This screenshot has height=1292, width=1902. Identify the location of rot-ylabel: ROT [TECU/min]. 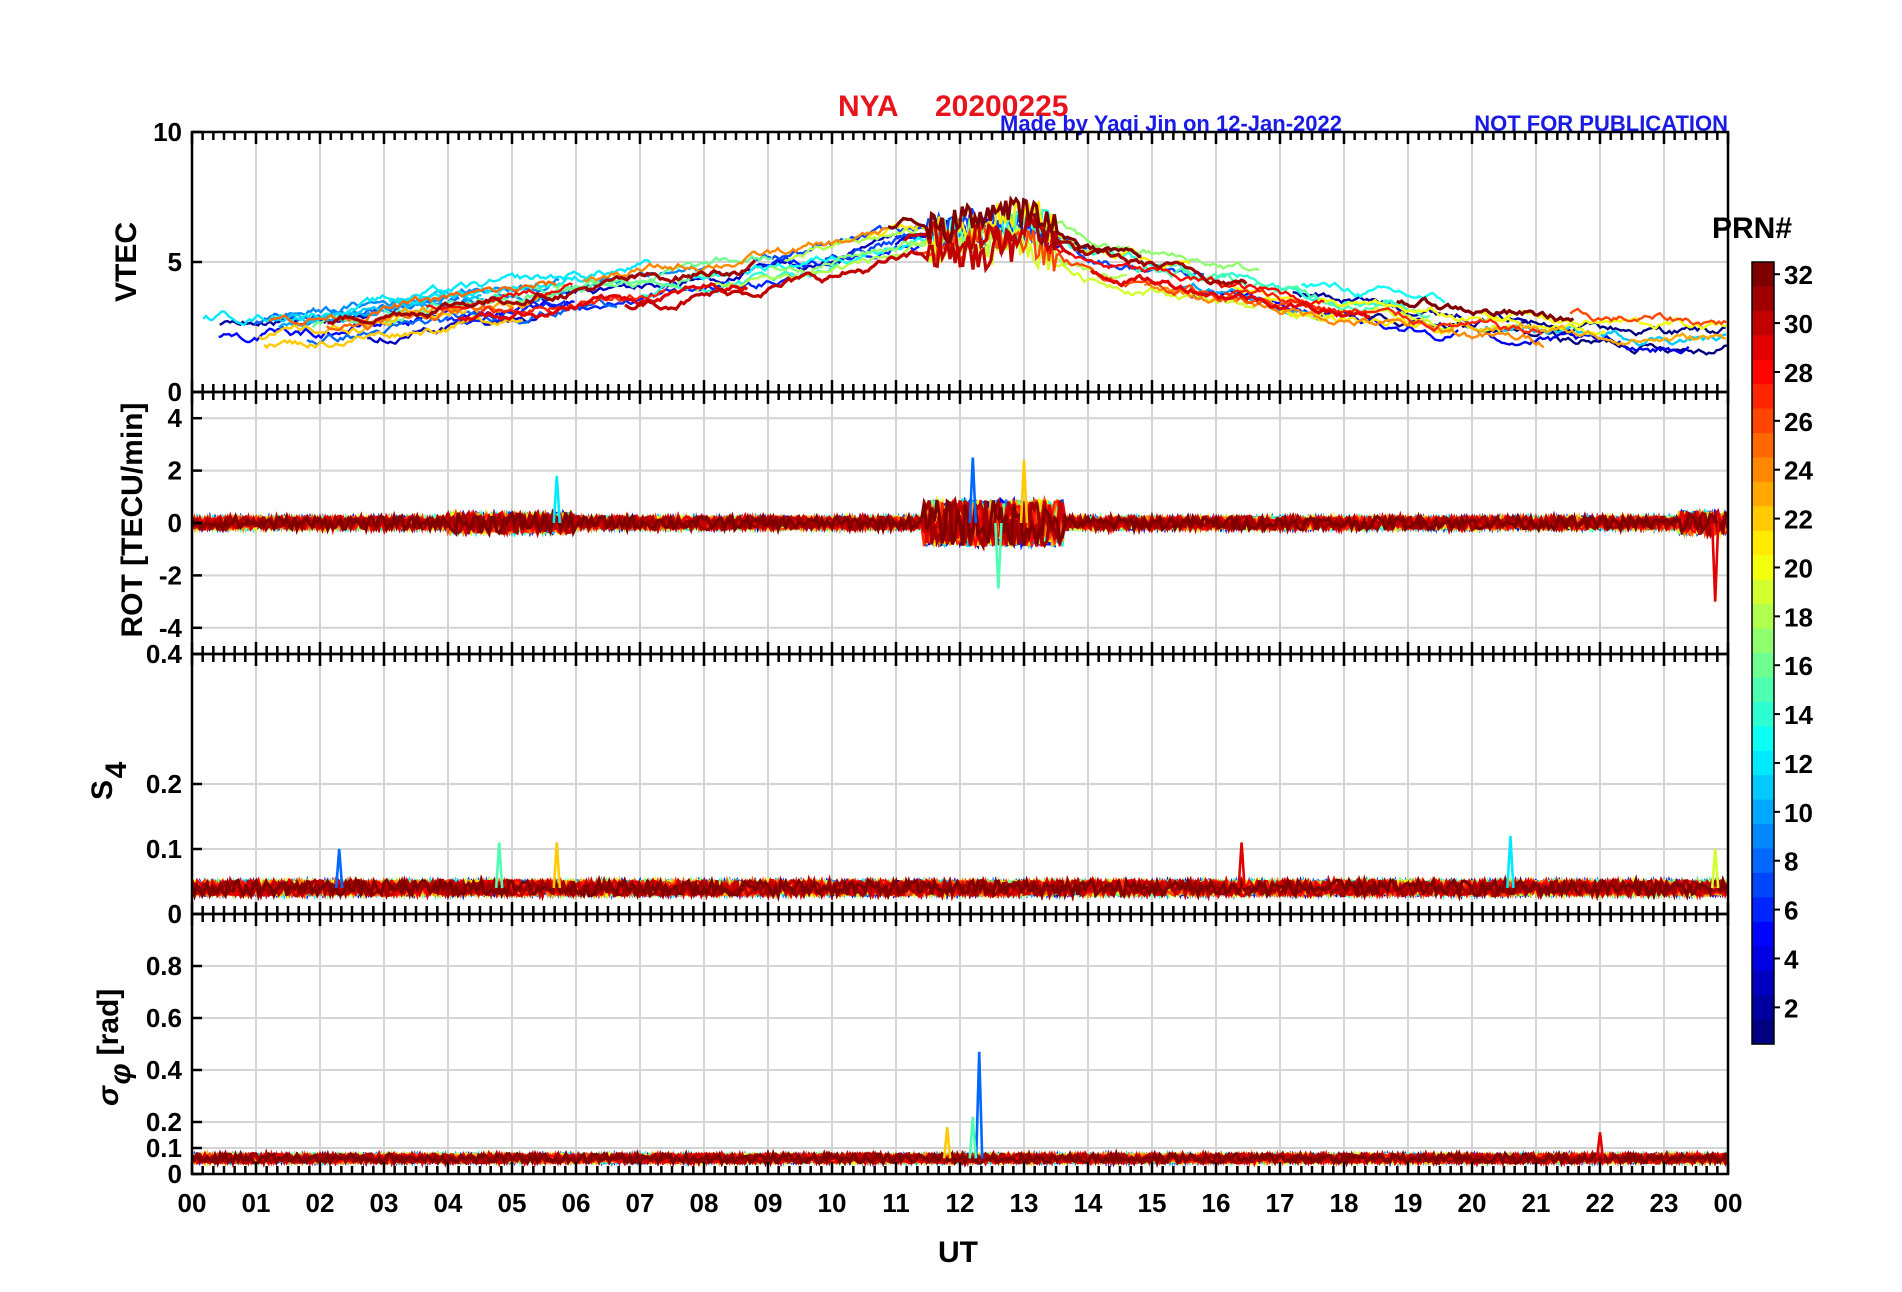
(132, 520).